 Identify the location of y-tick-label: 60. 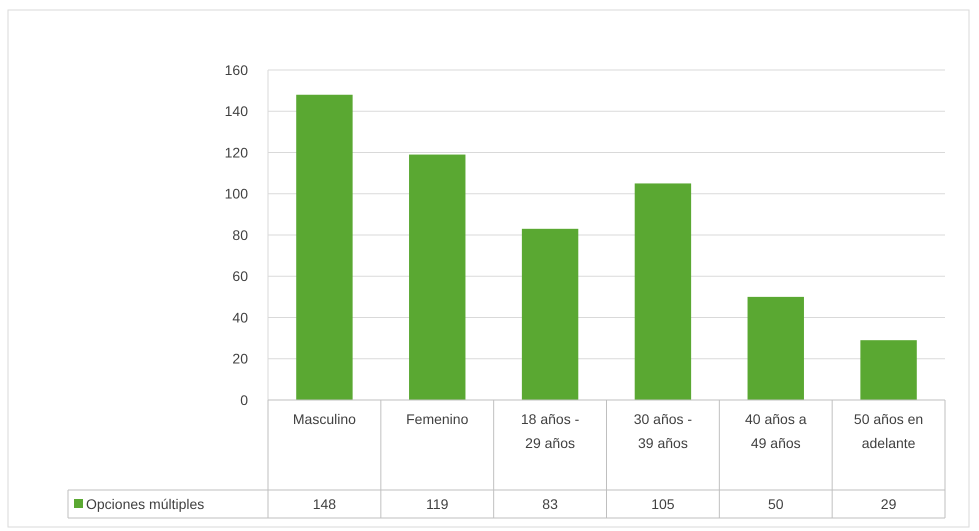
(240, 276).